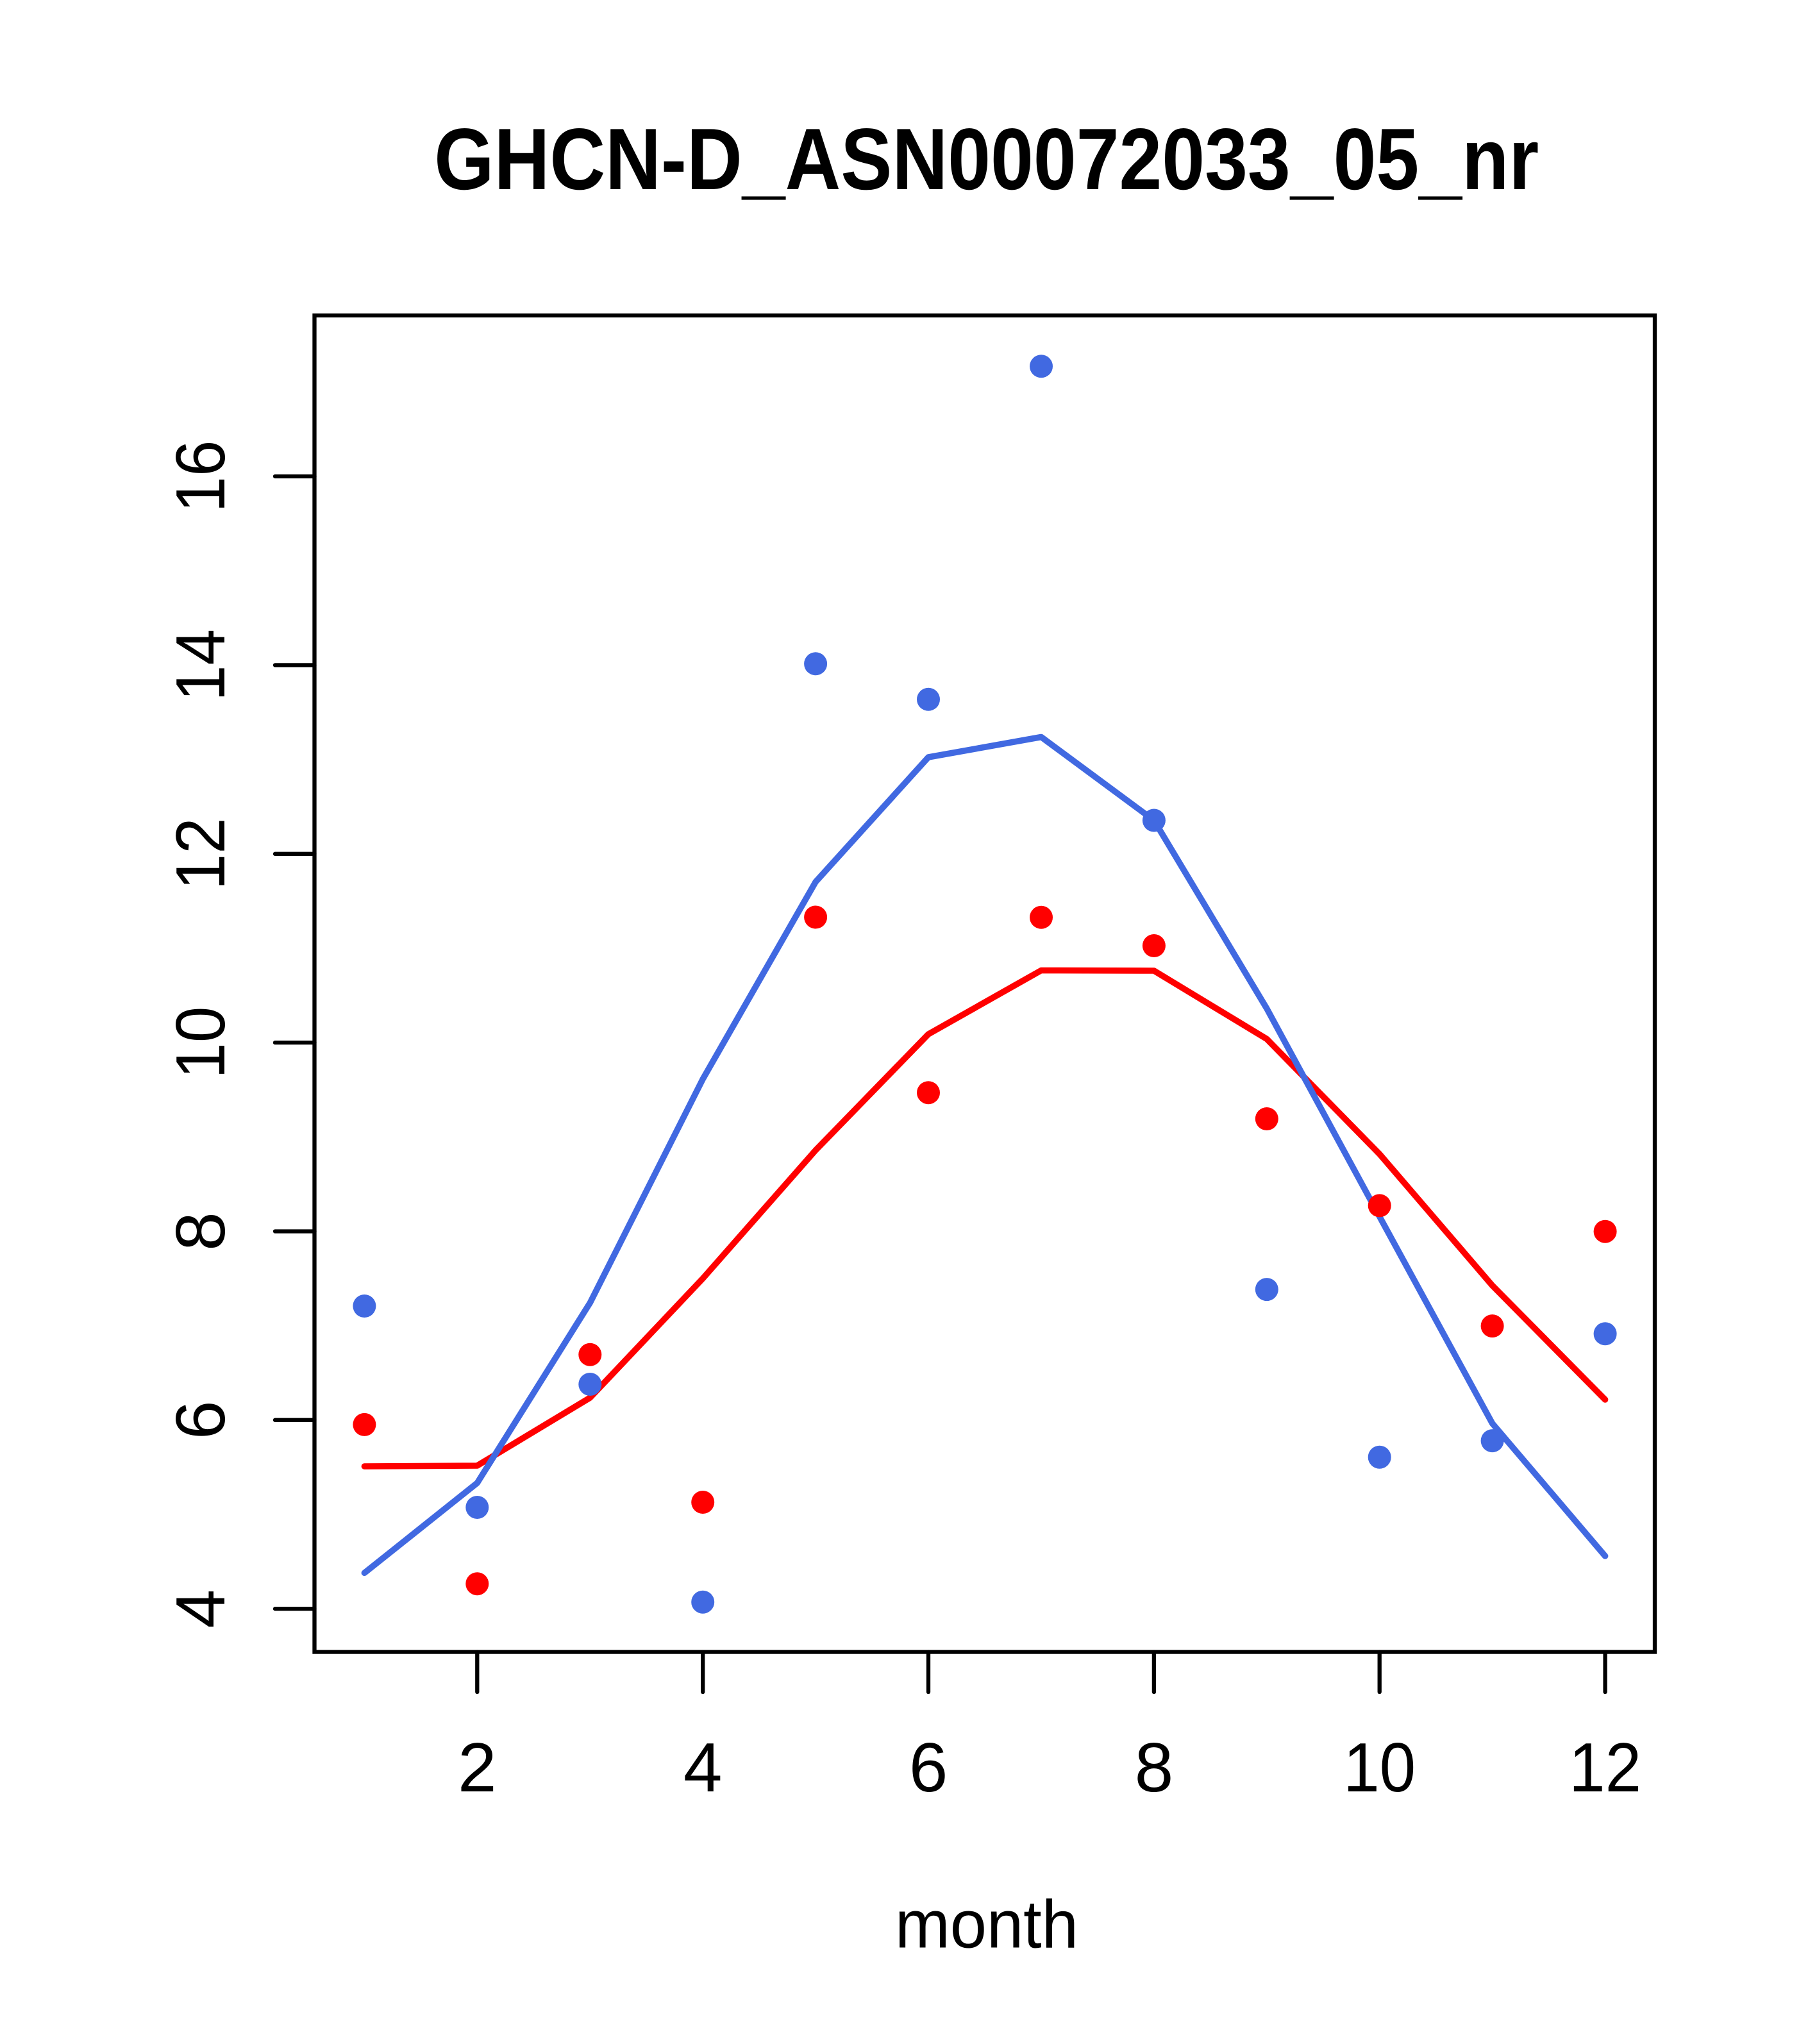 This screenshot has width=1817, height=2044. What do you see at coordinates (201, 477) in the screenshot?
I see `svg-text: 16` at bounding box center [201, 477].